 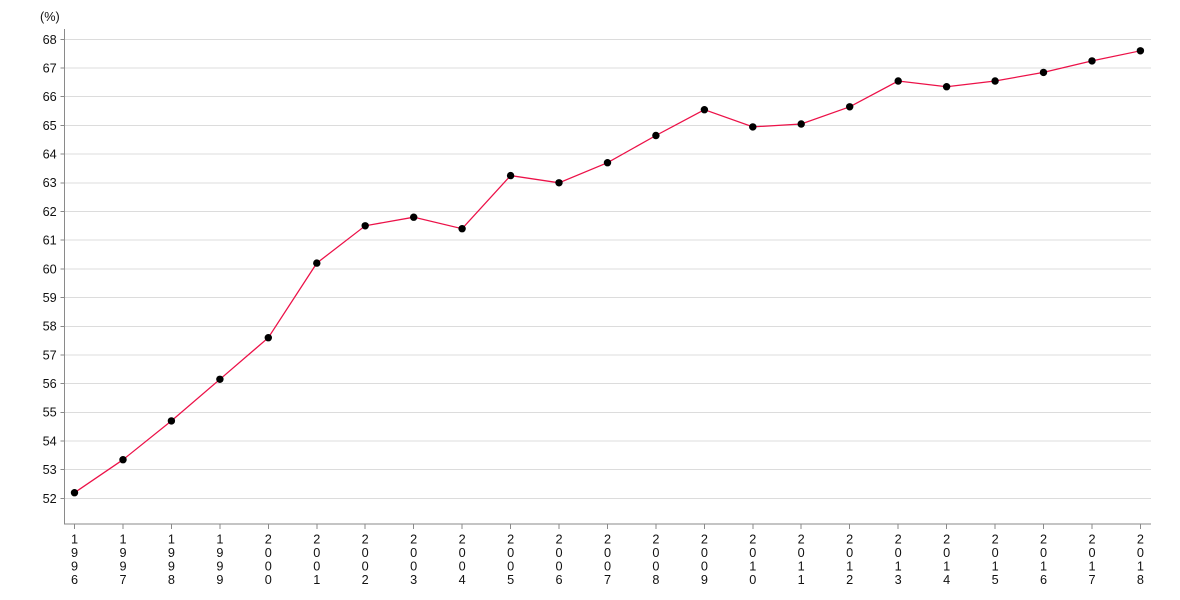 I want to click on svg-text: 60, so click(x=50, y=269).